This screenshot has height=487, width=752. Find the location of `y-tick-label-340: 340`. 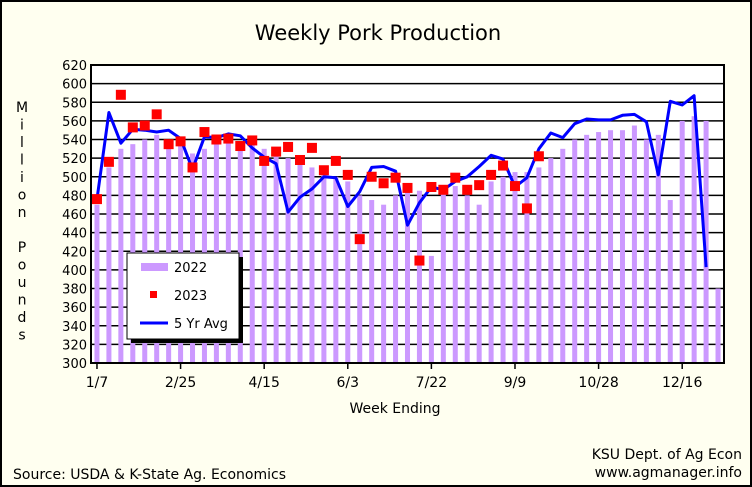

y-tick-label-340: 340 is located at coordinates (74, 327).